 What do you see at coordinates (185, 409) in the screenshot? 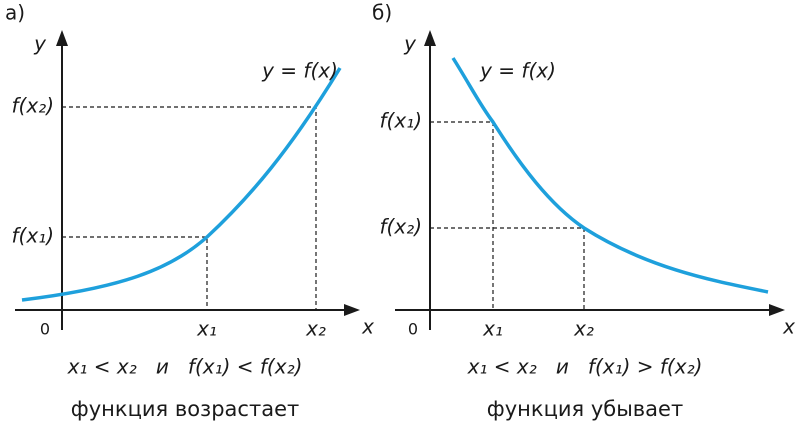
I see `caption: функция возрастает` at bounding box center [185, 409].